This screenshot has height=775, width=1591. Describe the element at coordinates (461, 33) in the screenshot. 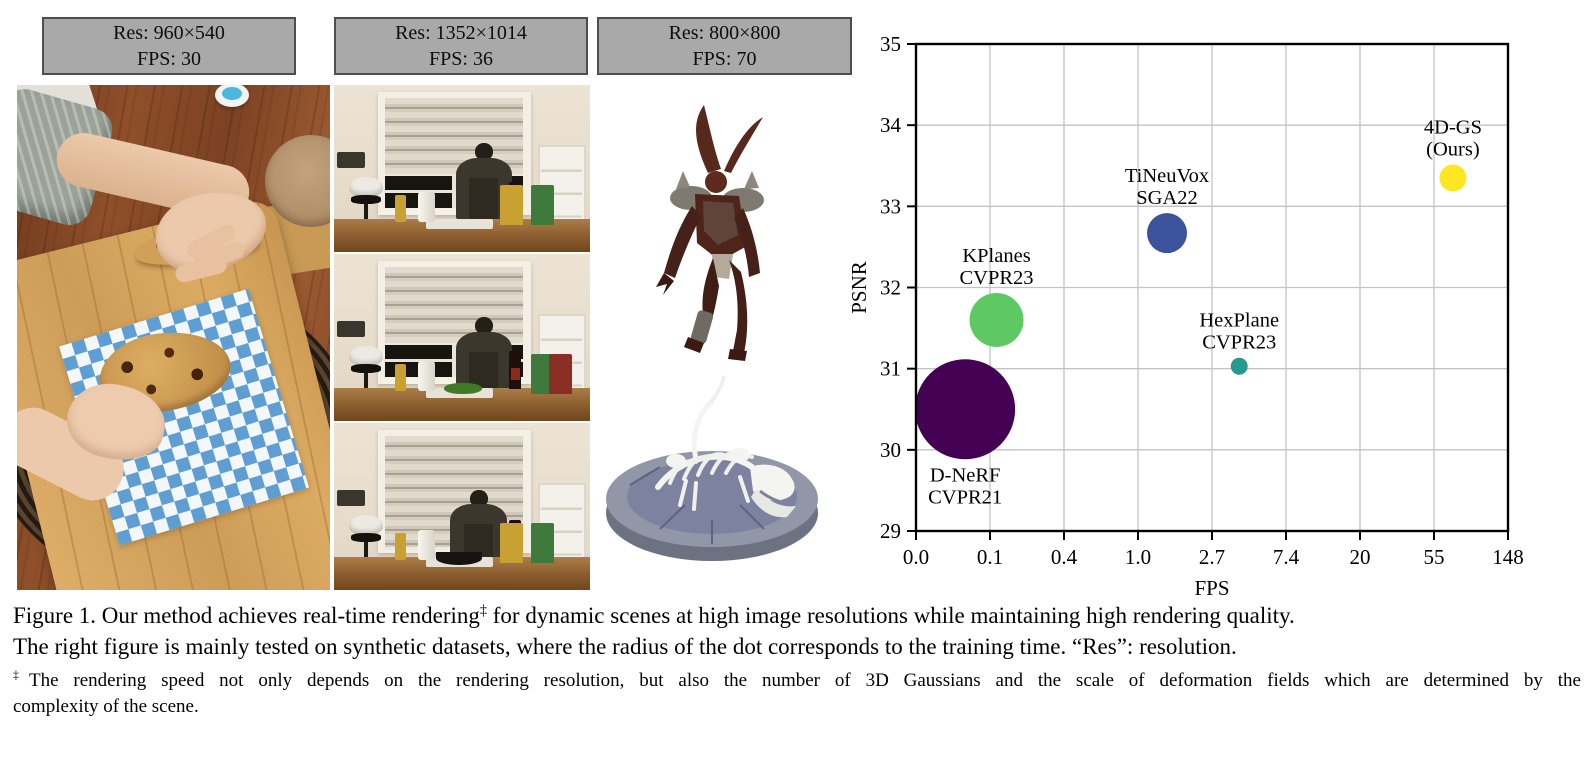

I see `res-label: Res: 1352×1014` at that location.